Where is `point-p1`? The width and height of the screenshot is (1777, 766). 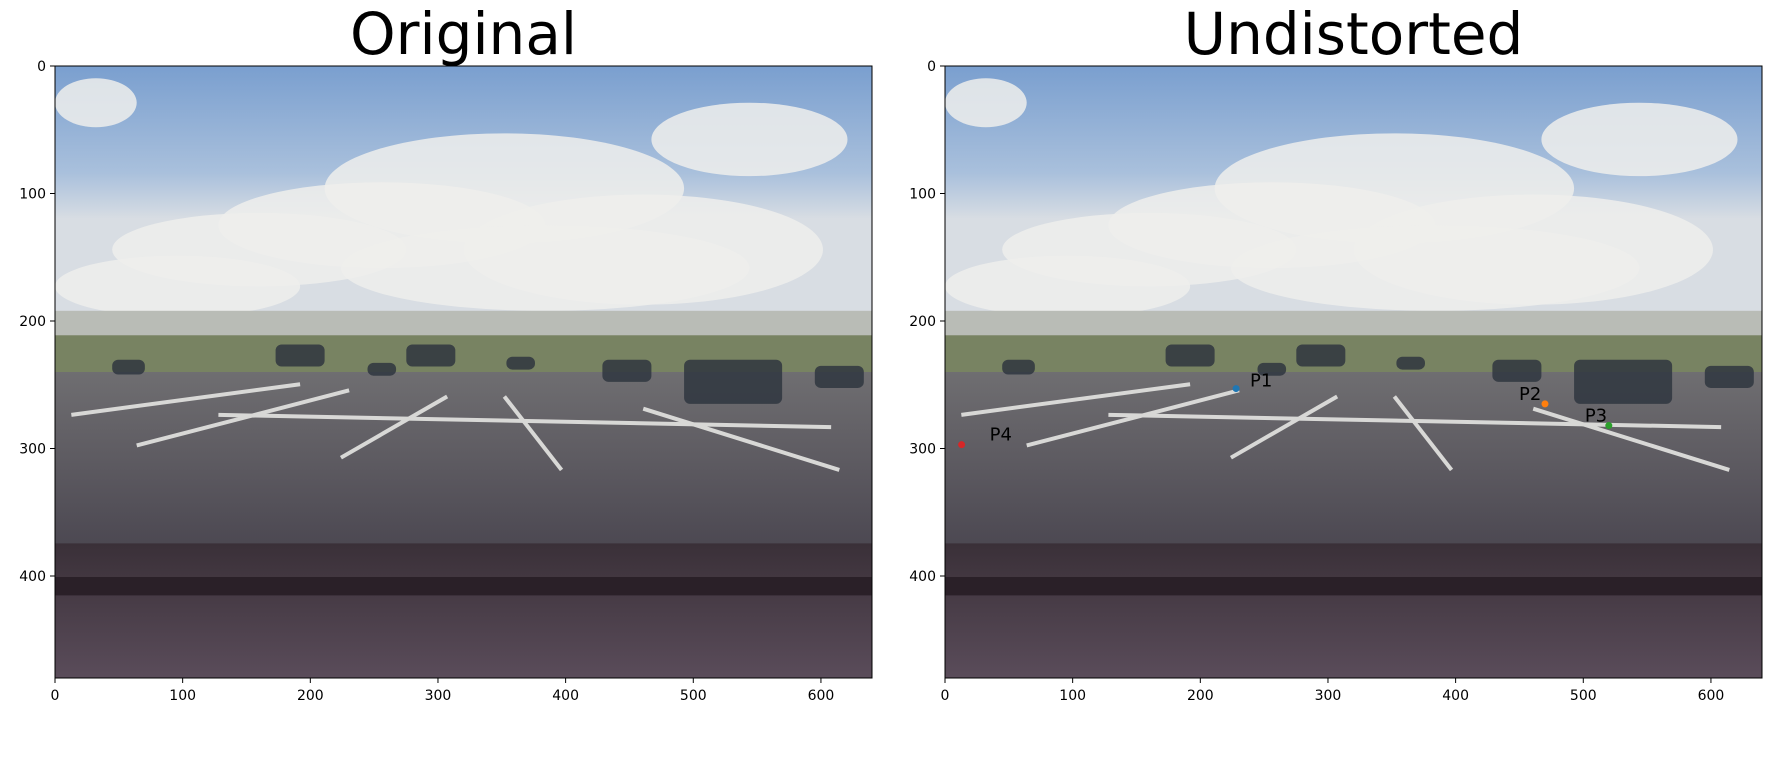 point-p1 is located at coordinates (1236, 389).